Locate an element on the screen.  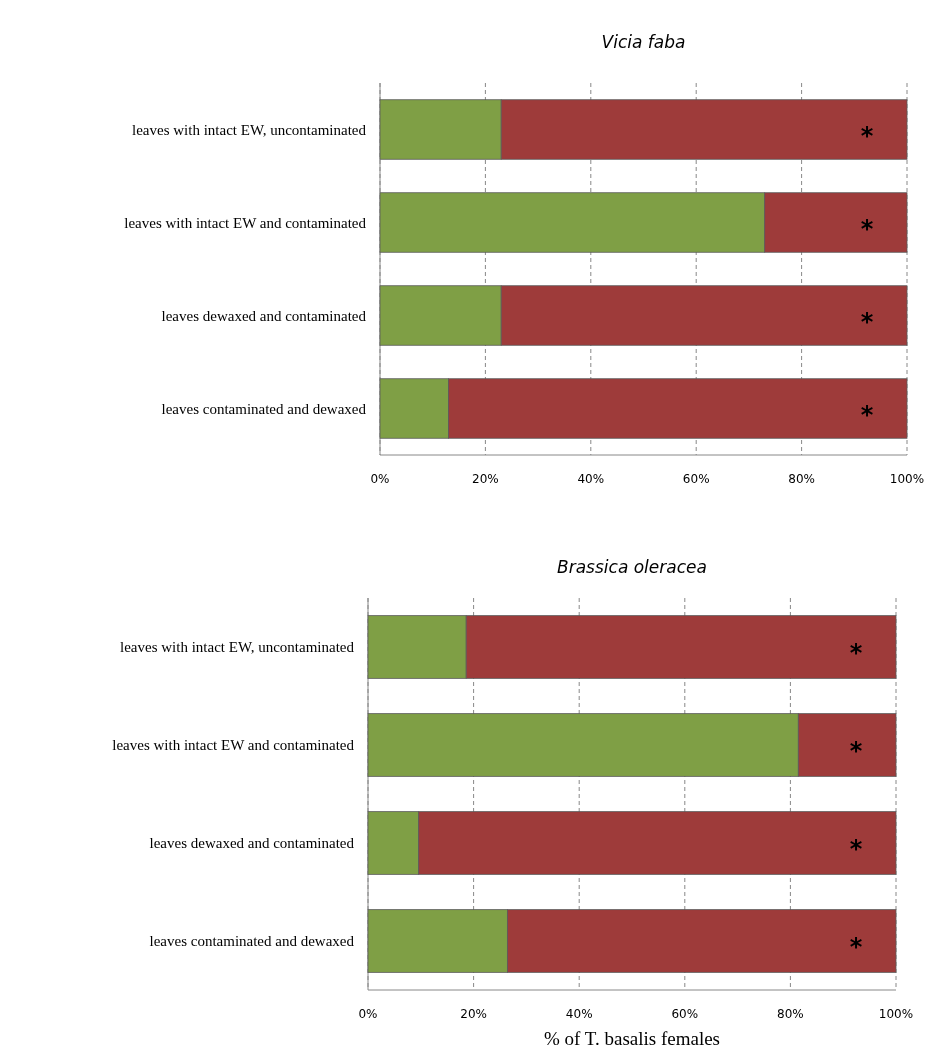
chart-title: Vicia faba is located at coordinates (643, 42).